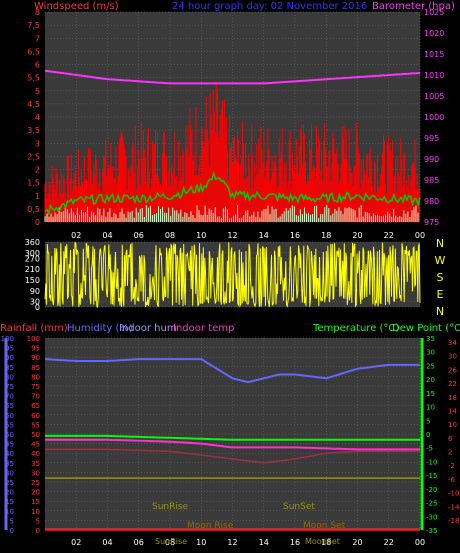 This screenshot has height=553, width=460. What do you see at coordinates (148, 328) in the screenshot?
I see `legend-indoor-hum: Indoor hum` at bounding box center [148, 328].